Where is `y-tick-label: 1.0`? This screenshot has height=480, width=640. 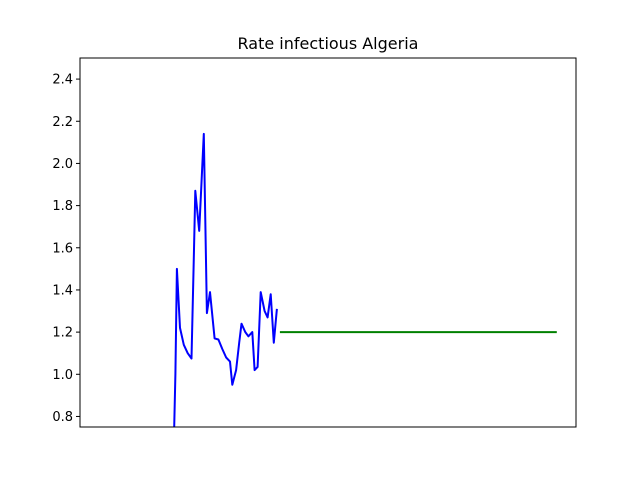
y-tick-label: 1.0 is located at coordinates (62, 375).